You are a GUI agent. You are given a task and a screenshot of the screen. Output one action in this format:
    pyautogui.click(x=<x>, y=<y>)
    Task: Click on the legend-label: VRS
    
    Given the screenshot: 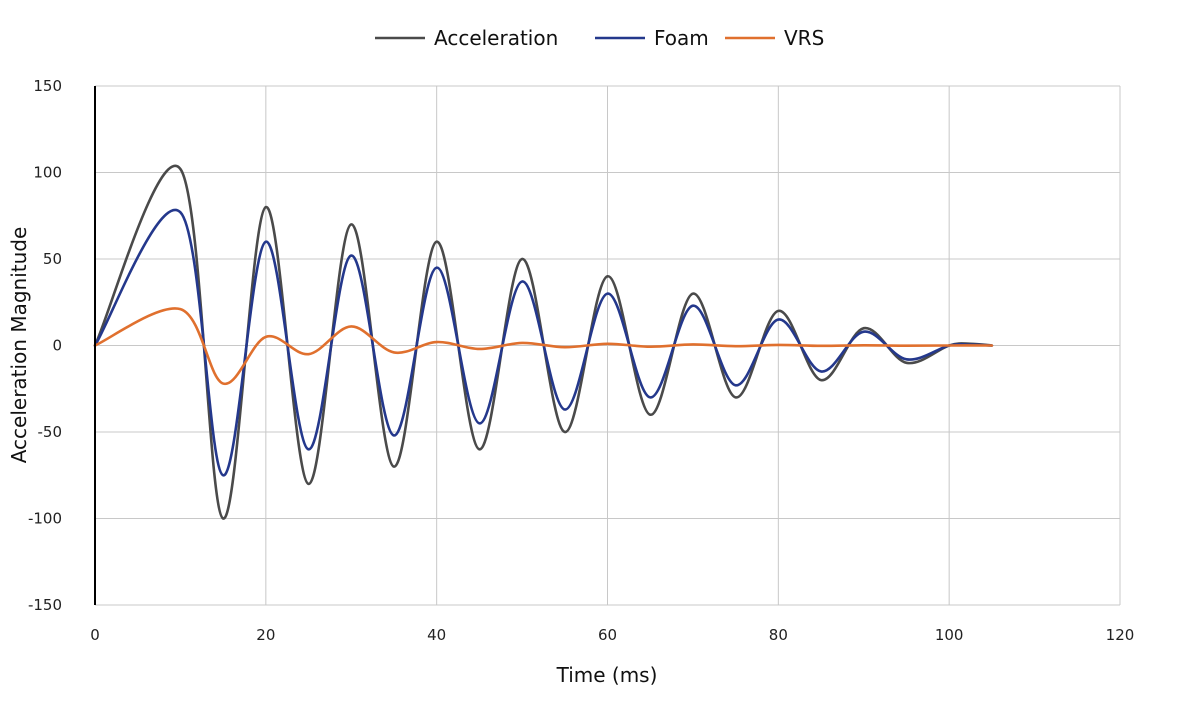 What is the action you would take?
    pyautogui.click(x=804, y=38)
    